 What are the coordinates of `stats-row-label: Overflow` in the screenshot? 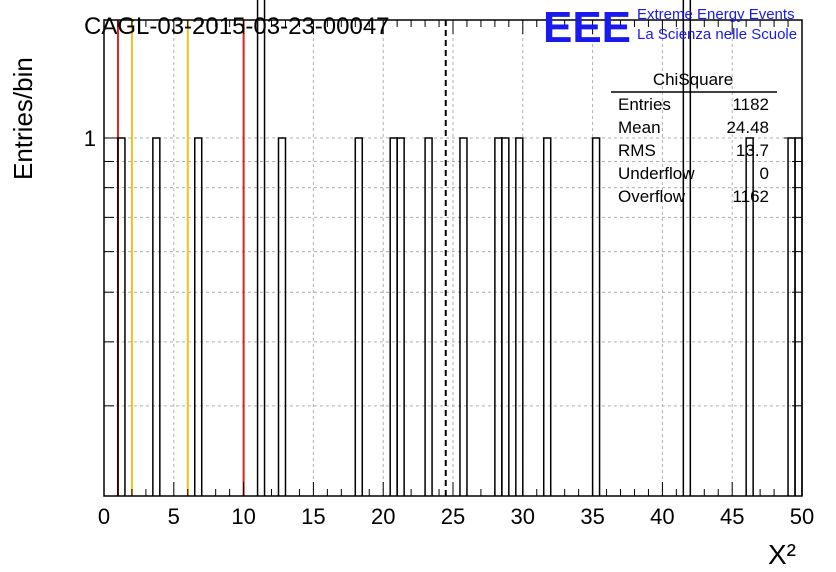 It's located at (652, 196).